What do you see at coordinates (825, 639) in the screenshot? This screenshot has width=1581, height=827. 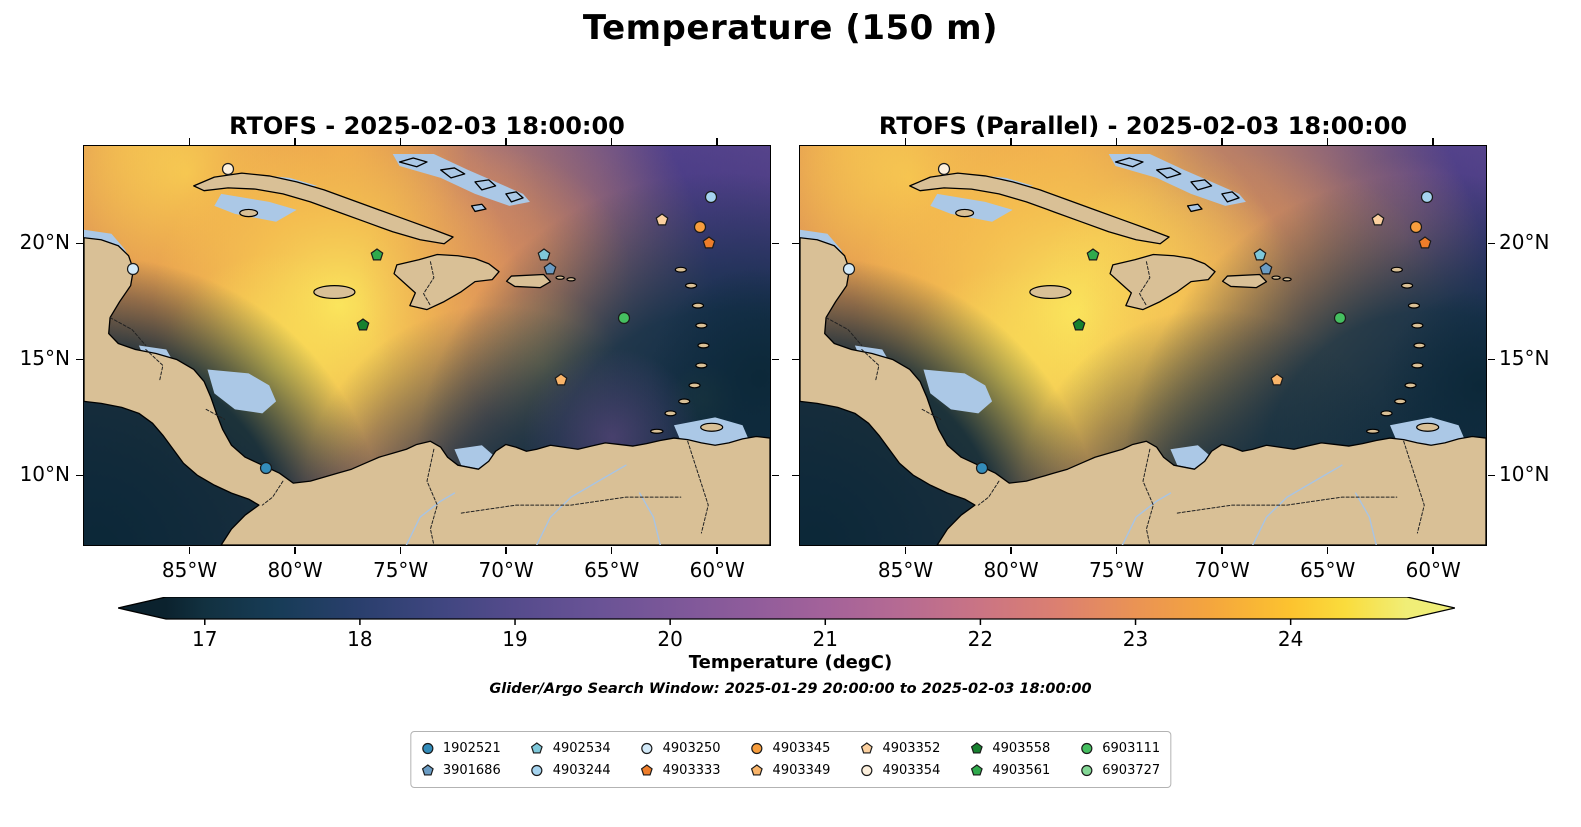 I see `colorbar-tick-label: 21` at bounding box center [825, 639].